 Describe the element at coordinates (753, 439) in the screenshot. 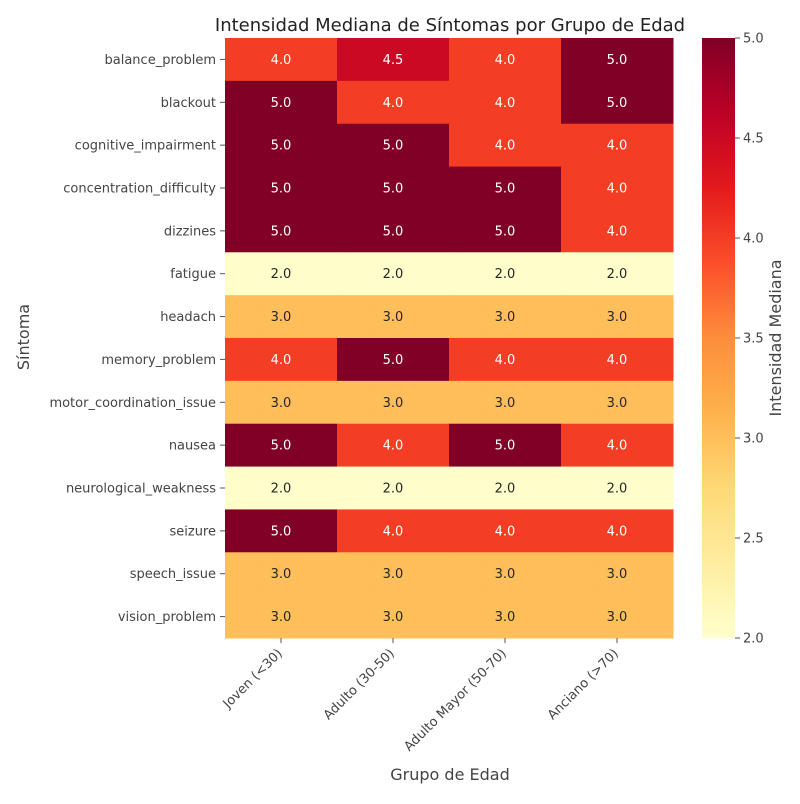

I see `colorbar-tick-label: 3.0` at that location.